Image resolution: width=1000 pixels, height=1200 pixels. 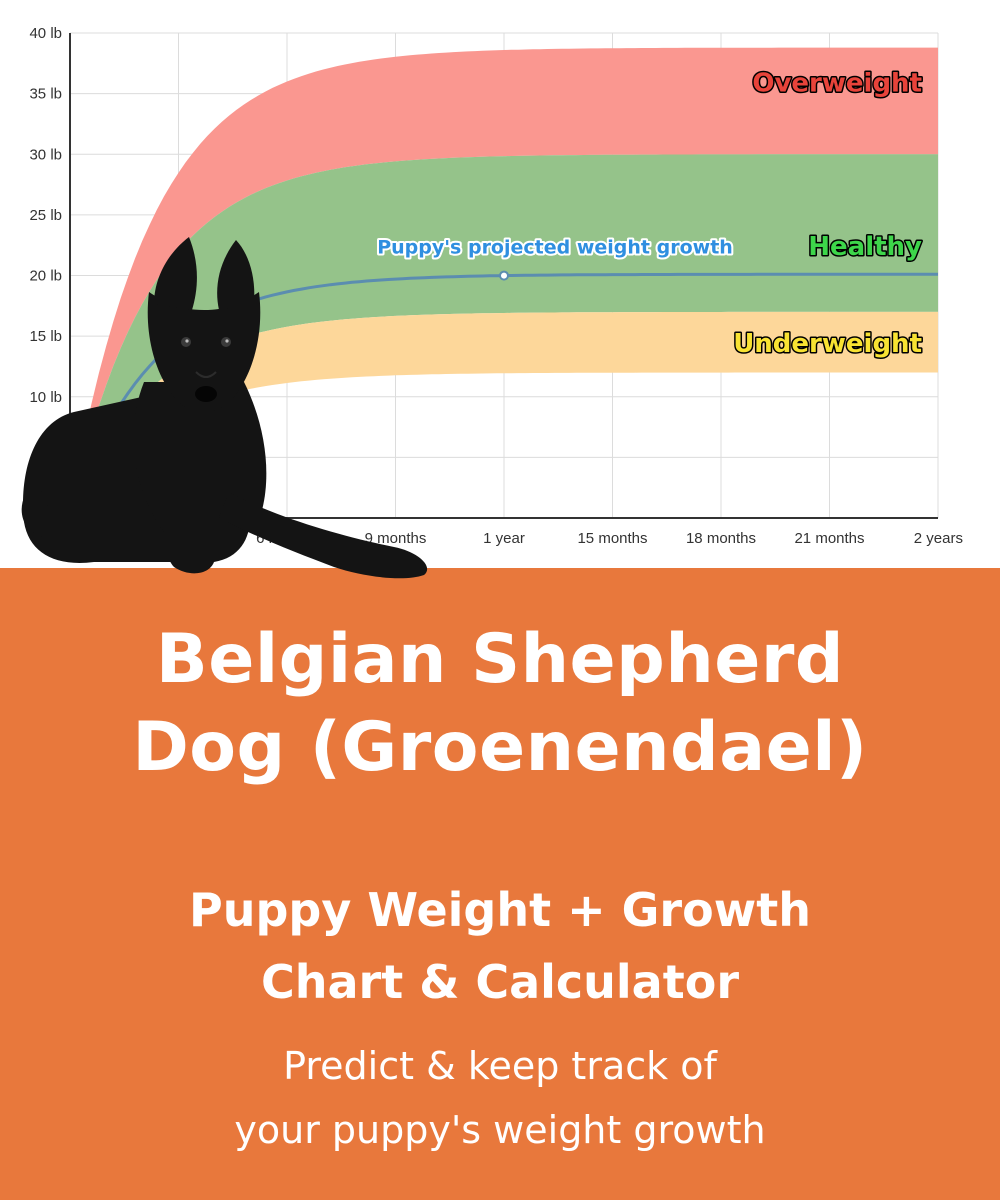 I want to click on y-tick-label-5: 15 lb, so click(x=45, y=336).